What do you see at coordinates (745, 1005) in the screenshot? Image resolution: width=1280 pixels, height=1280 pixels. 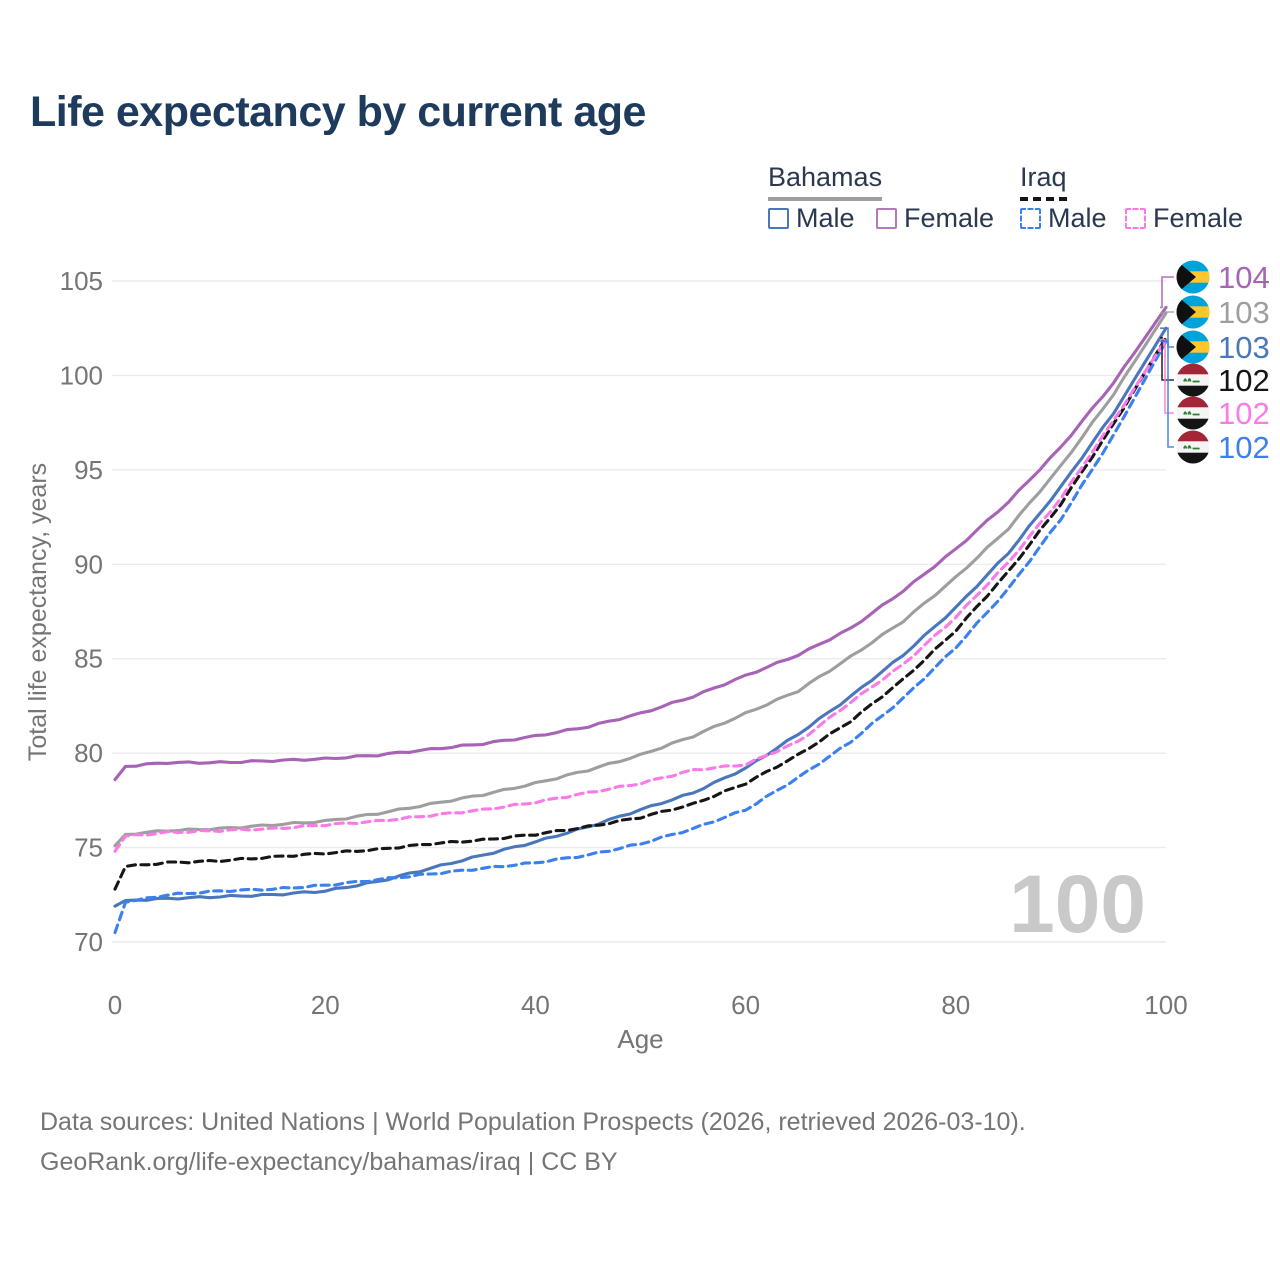 I see `x-tick-label: 60` at bounding box center [745, 1005].